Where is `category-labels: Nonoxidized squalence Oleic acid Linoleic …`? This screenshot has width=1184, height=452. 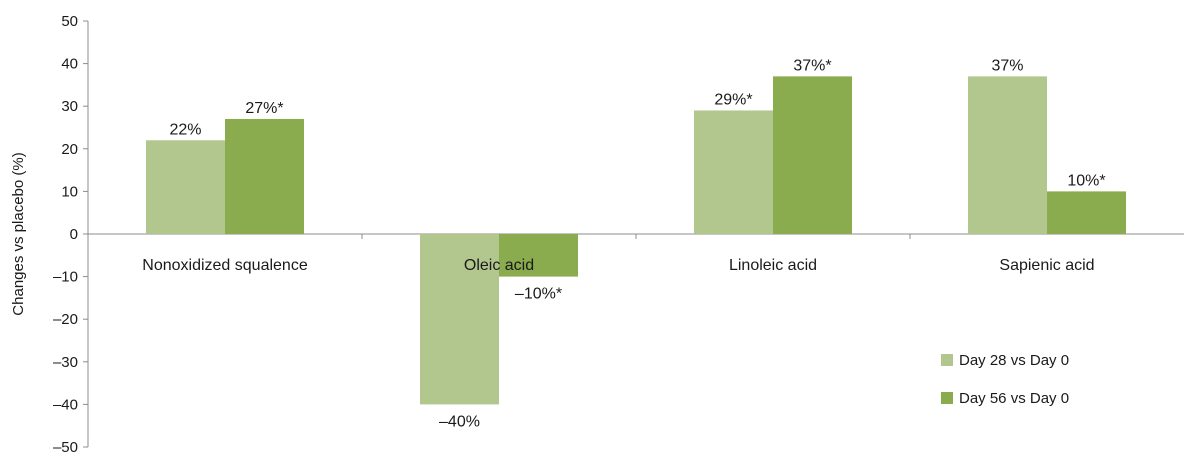
category-labels: Nonoxidized squalence Oleic acid Linoleic … is located at coordinates (618, 265).